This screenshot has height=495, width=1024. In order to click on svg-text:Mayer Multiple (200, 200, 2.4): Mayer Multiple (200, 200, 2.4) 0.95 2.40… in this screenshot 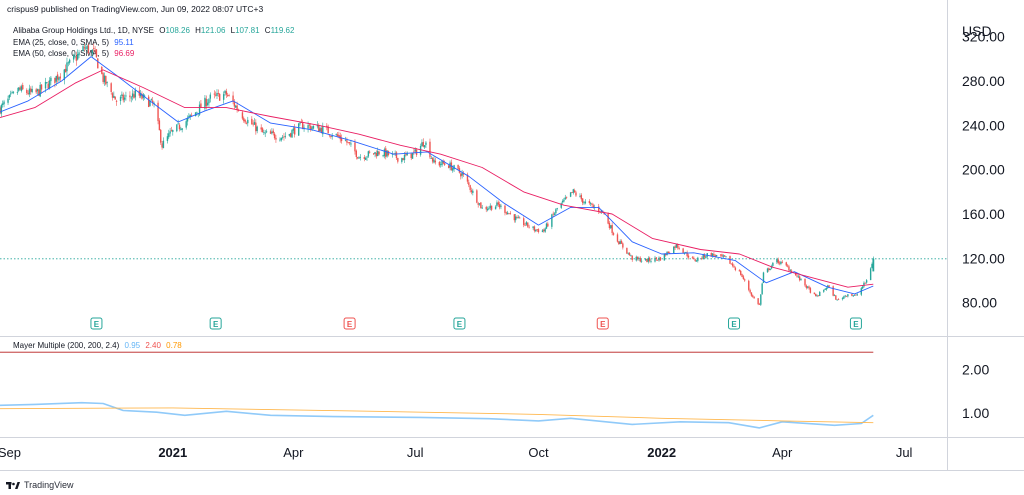, I will do `click(97, 345)`.